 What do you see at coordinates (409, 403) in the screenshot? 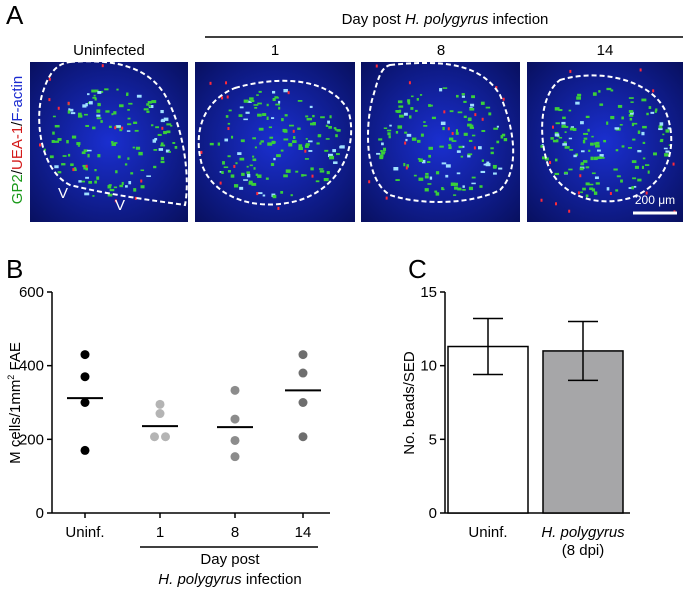
I see `y-axis-label: No. beads/SED` at bounding box center [409, 403].